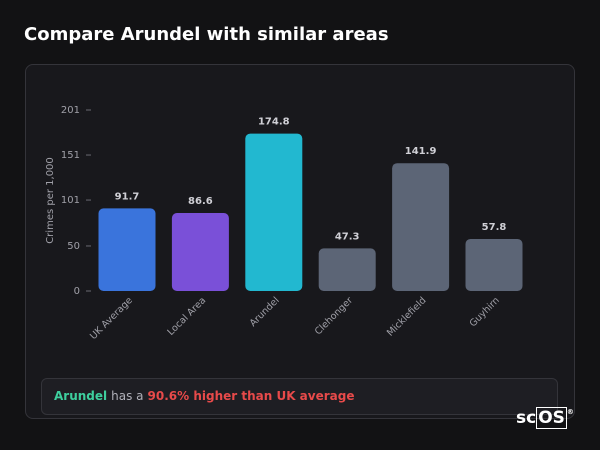 This screenshot has width=600, height=450. Describe the element at coordinates (274, 122) in the screenshot. I see `value-label: 174.8` at that location.